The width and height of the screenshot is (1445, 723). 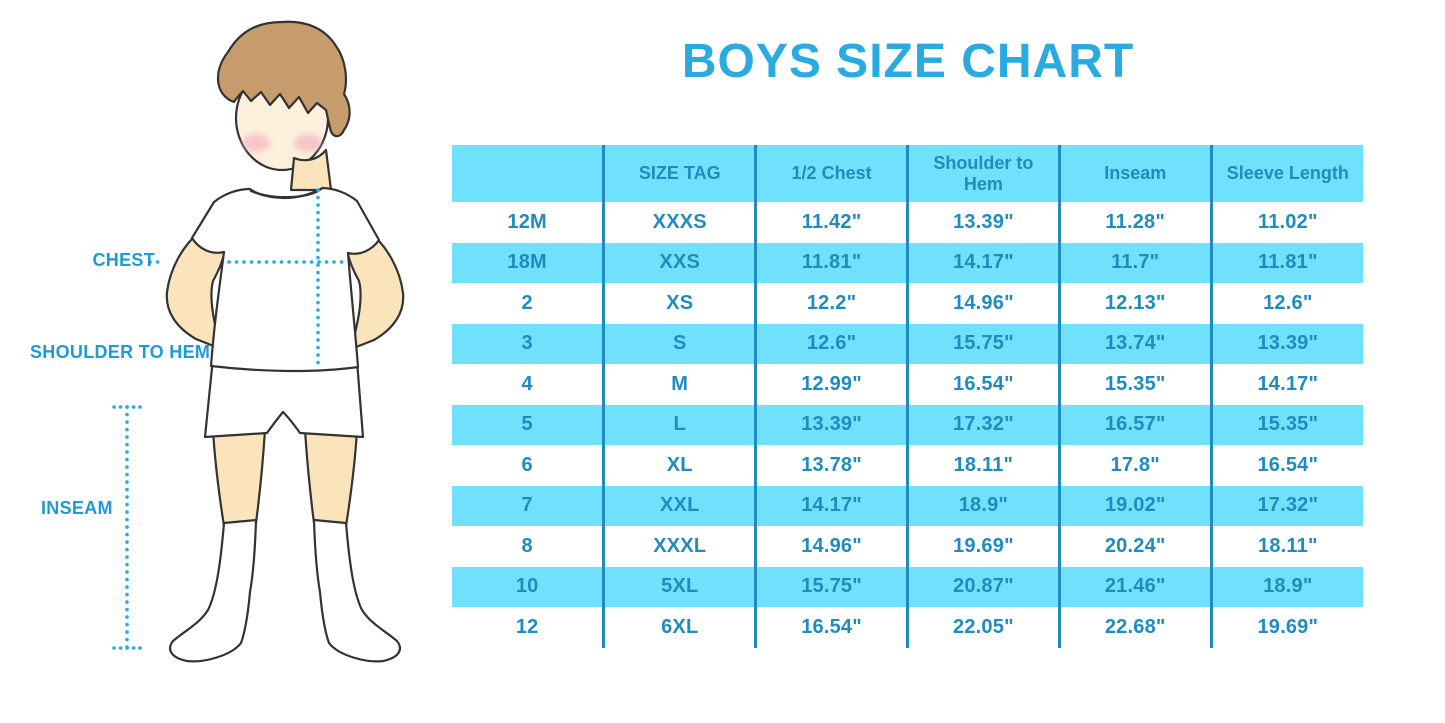 I want to click on inseam-cell: 15.35", so click(x=1134, y=384).